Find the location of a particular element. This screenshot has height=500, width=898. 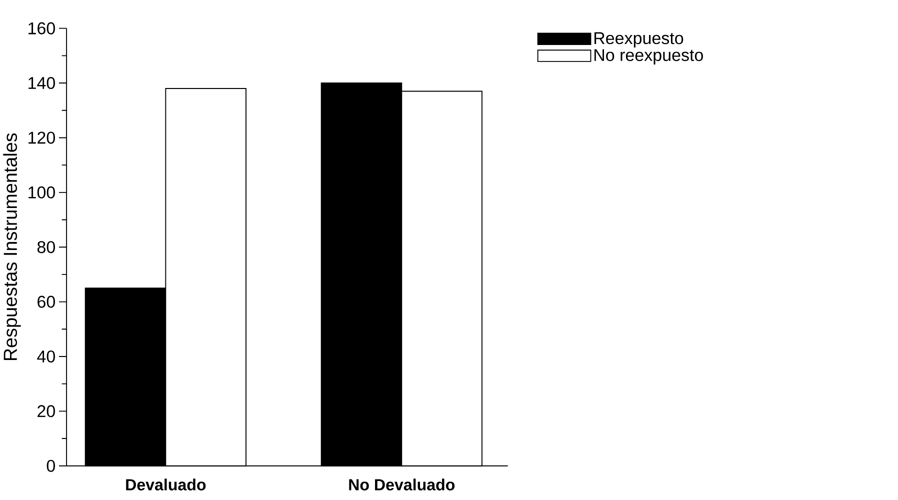

x-tick-label: Devaluado is located at coordinates (166, 484).